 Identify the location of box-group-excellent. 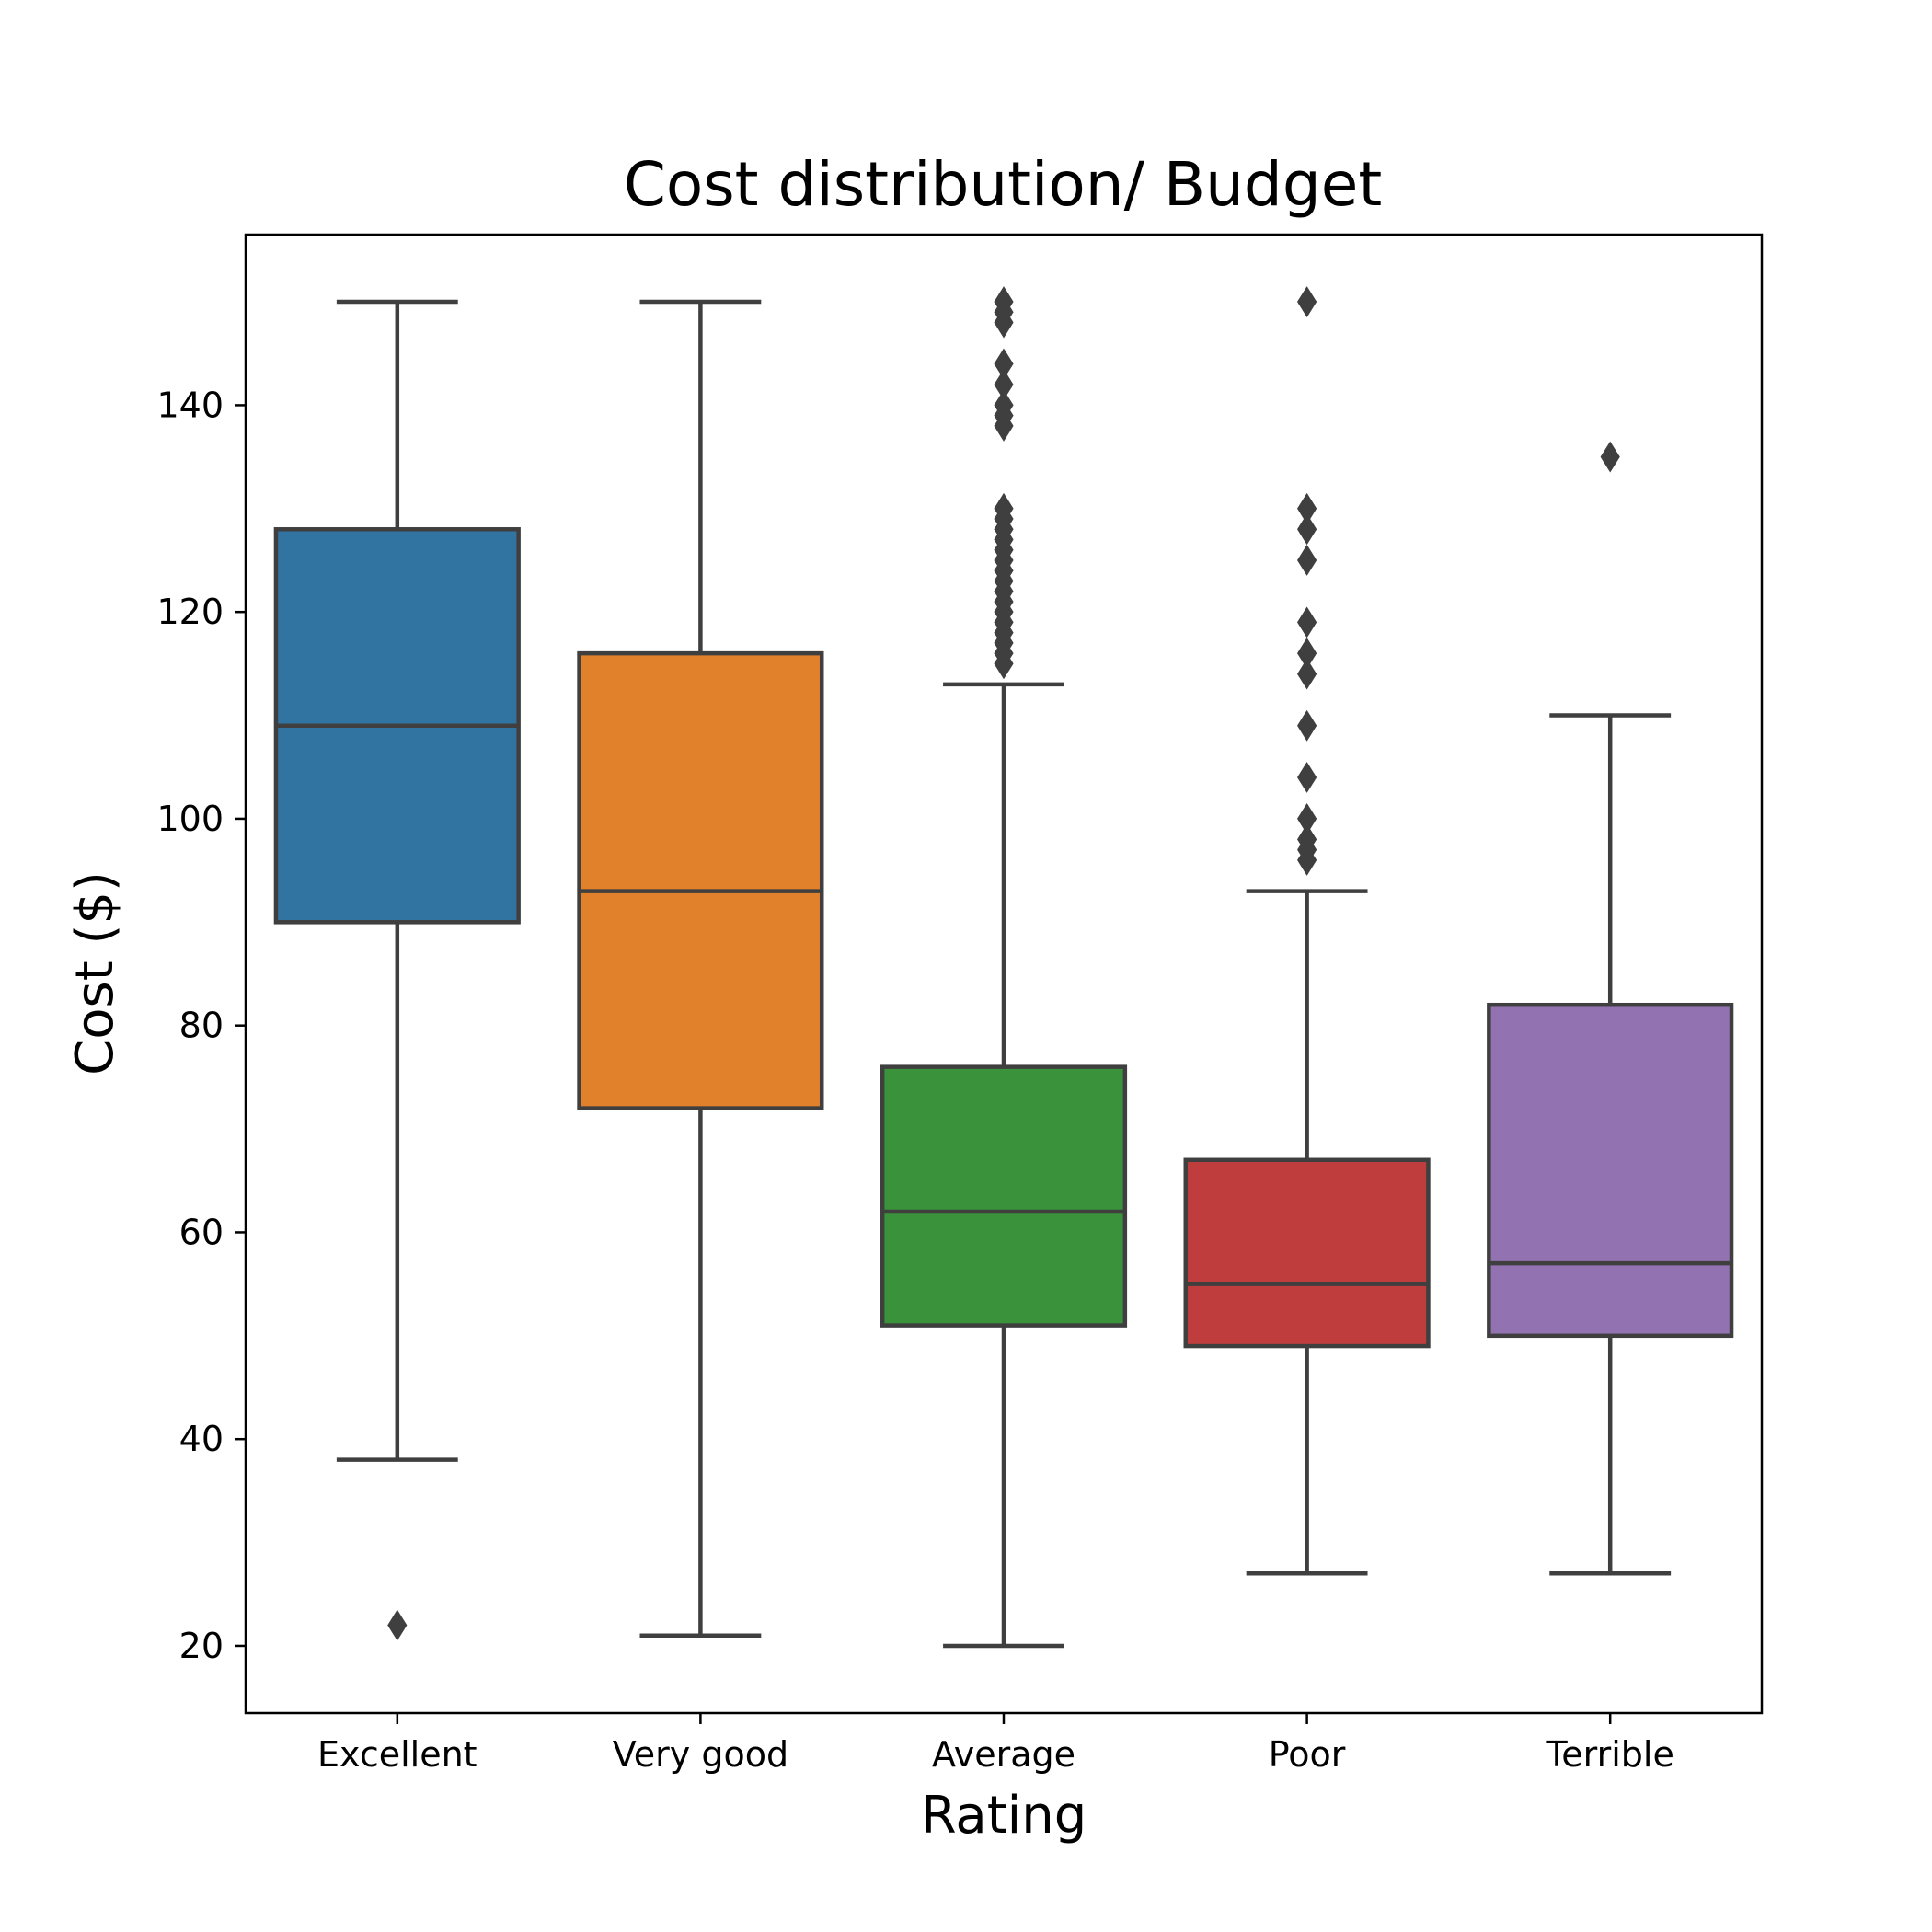
(397, 970).